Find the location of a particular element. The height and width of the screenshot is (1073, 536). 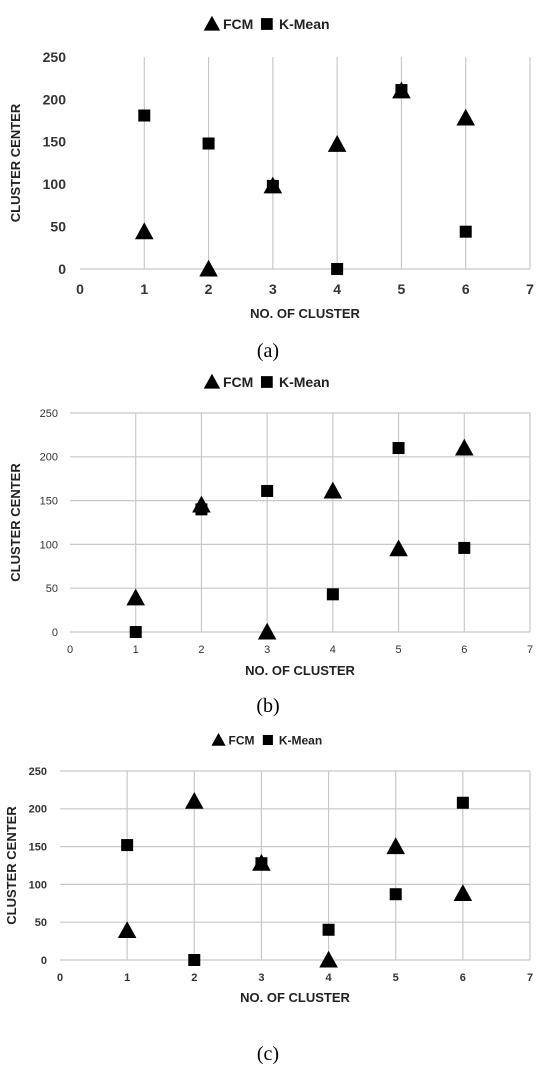

chart-a-caption: (a) is located at coordinates (268, 351).